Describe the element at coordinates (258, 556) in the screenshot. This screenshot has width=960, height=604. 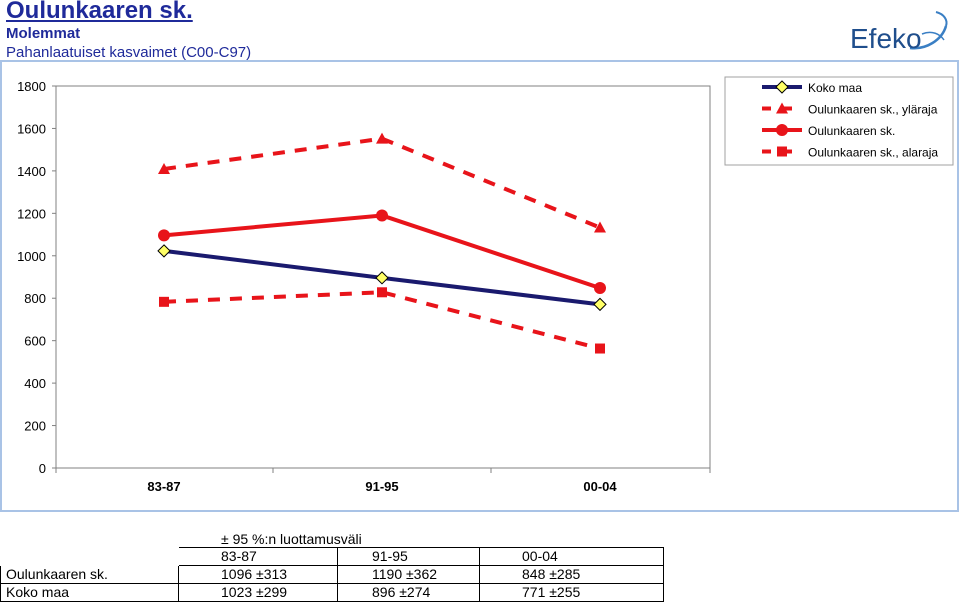
I see `table-header-cell: 83-87` at that location.